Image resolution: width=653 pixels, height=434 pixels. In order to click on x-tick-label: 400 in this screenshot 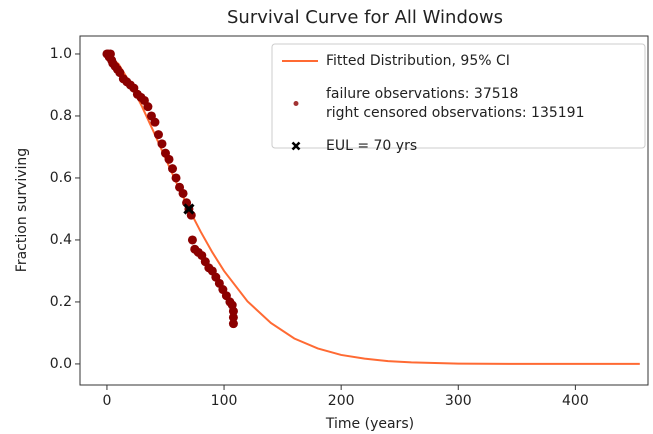, I will do `click(575, 401)`.